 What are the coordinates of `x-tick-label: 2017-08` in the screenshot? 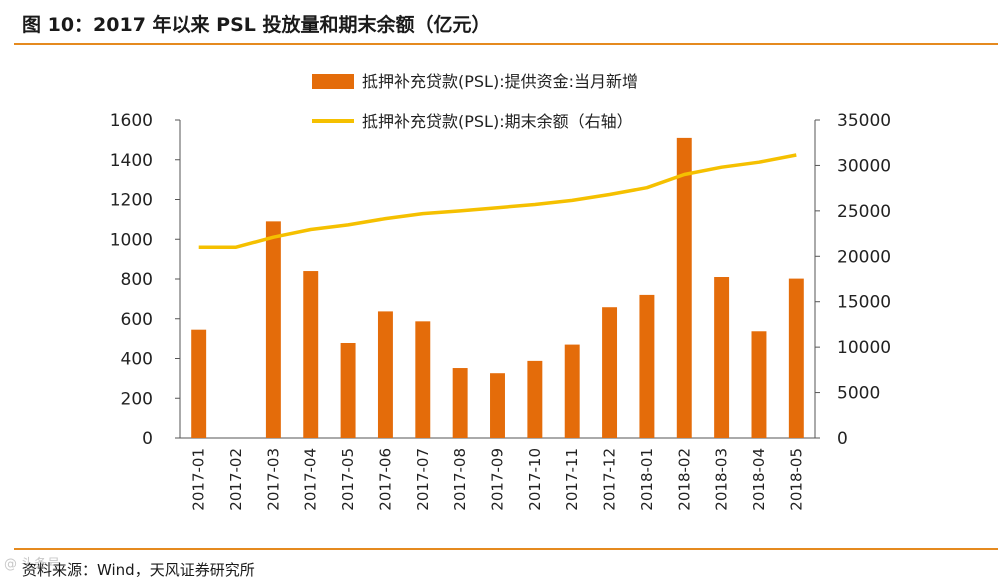 It's located at (460, 479).